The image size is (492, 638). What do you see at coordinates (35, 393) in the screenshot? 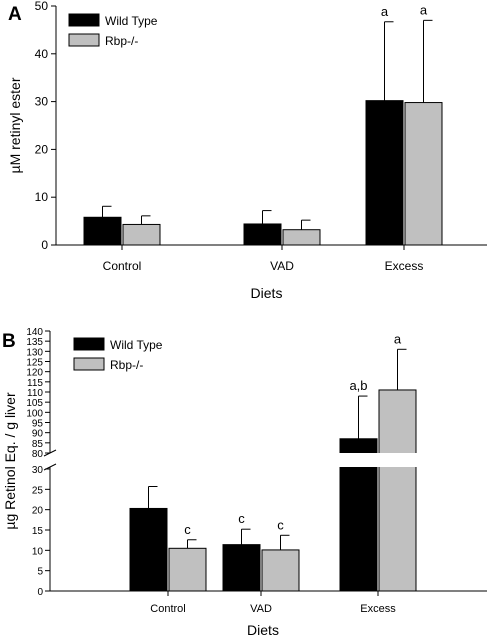
I see `y-tick-label-b: 110` at bounding box center [35, 393].